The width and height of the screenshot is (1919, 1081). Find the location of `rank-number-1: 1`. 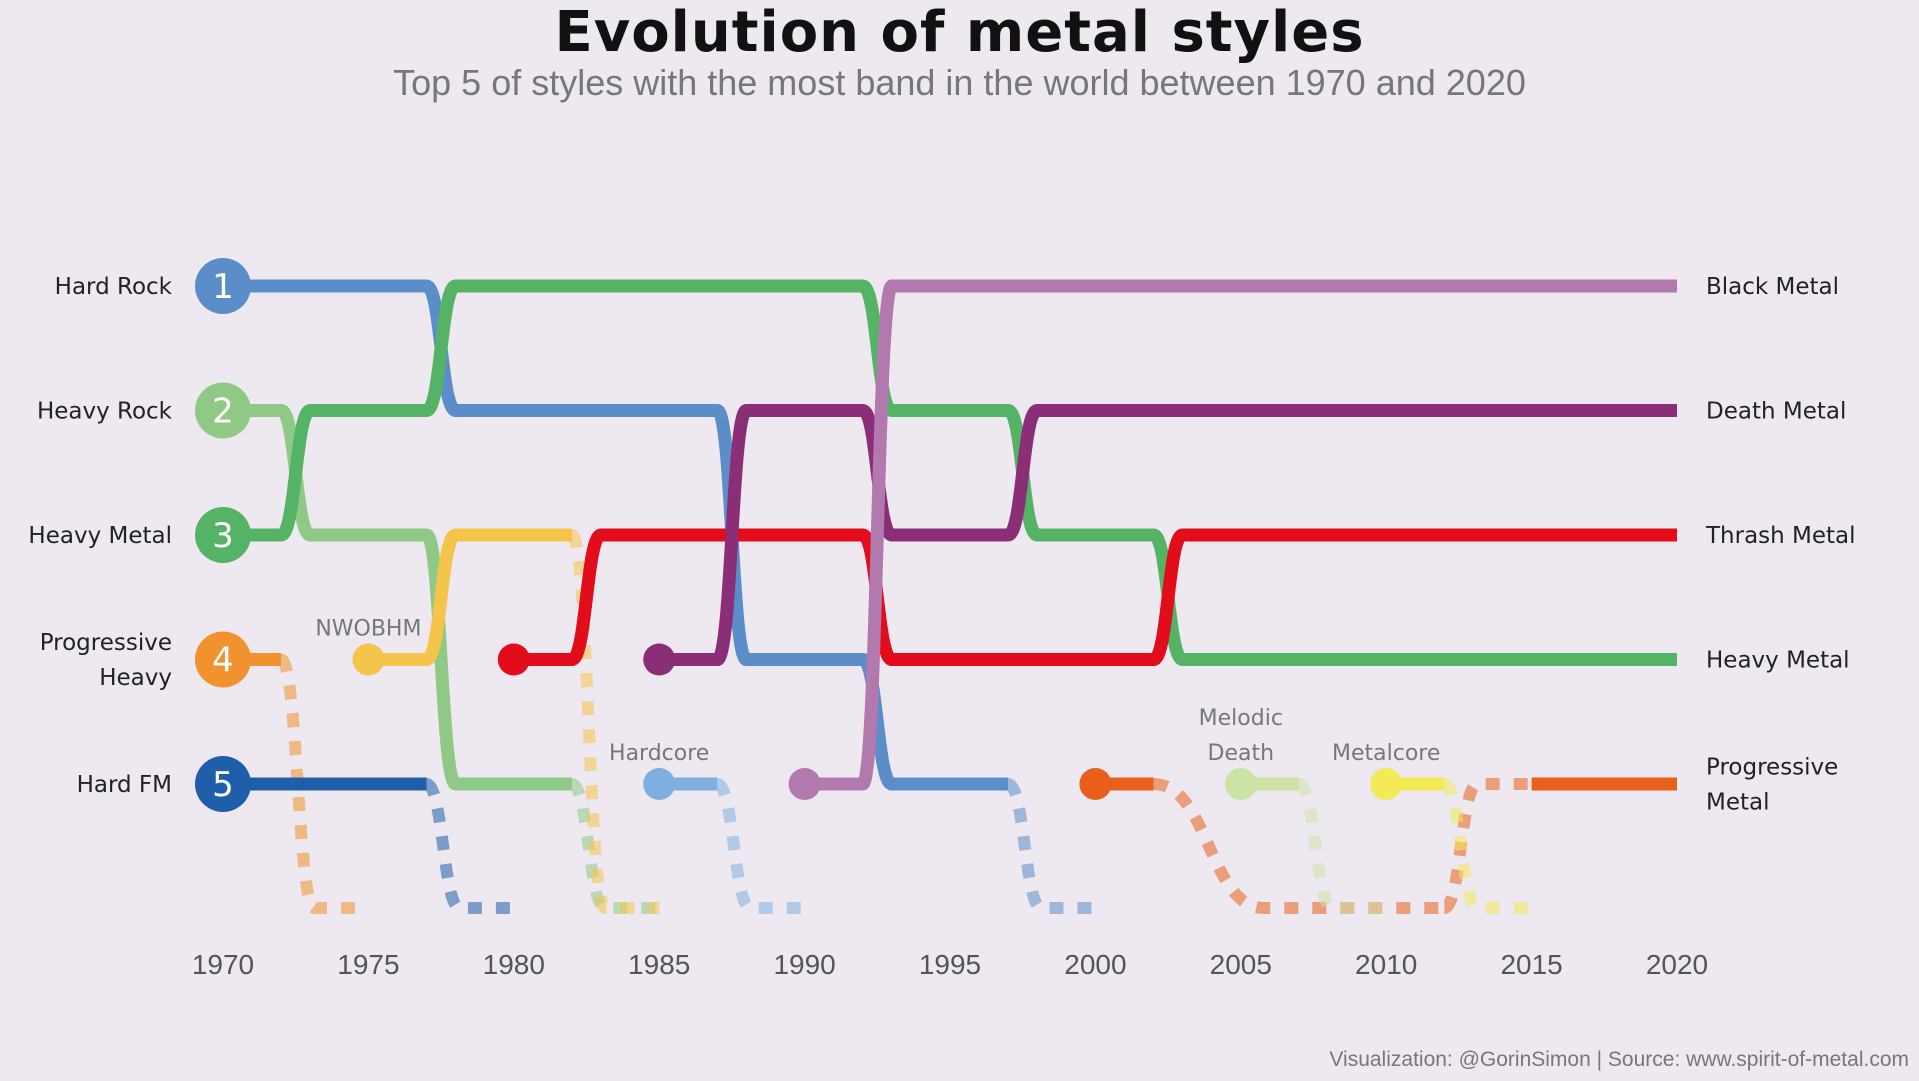

rank-number-1: 1 is located at coordinates (223, 287).